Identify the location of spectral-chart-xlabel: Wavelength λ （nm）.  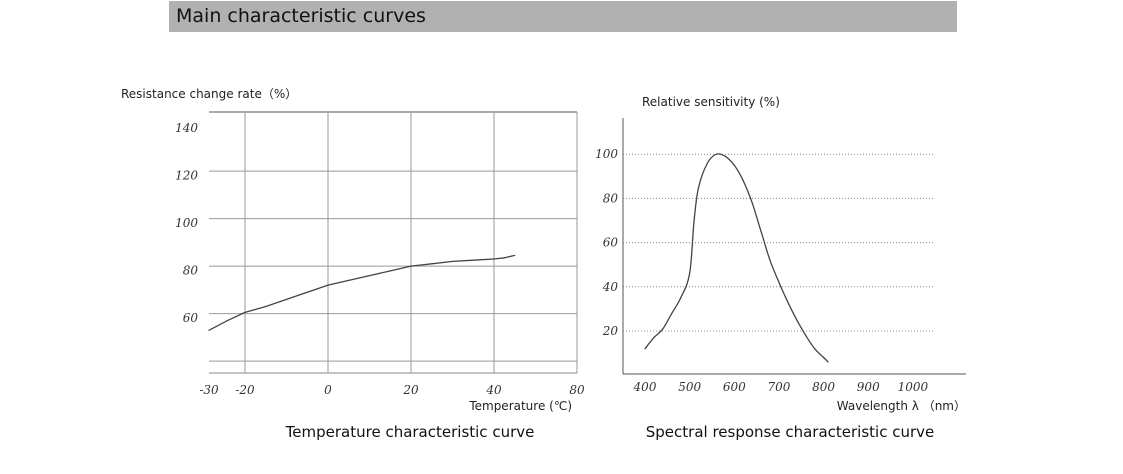
(901, 406).